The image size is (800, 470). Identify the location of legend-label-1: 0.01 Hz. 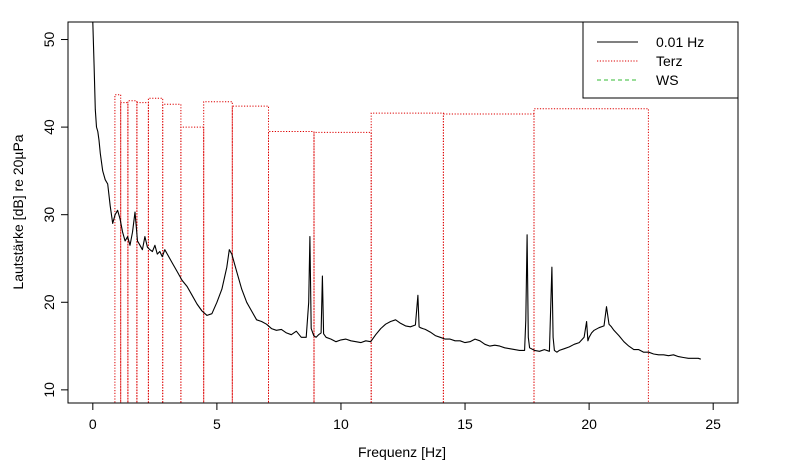
(680, 42).